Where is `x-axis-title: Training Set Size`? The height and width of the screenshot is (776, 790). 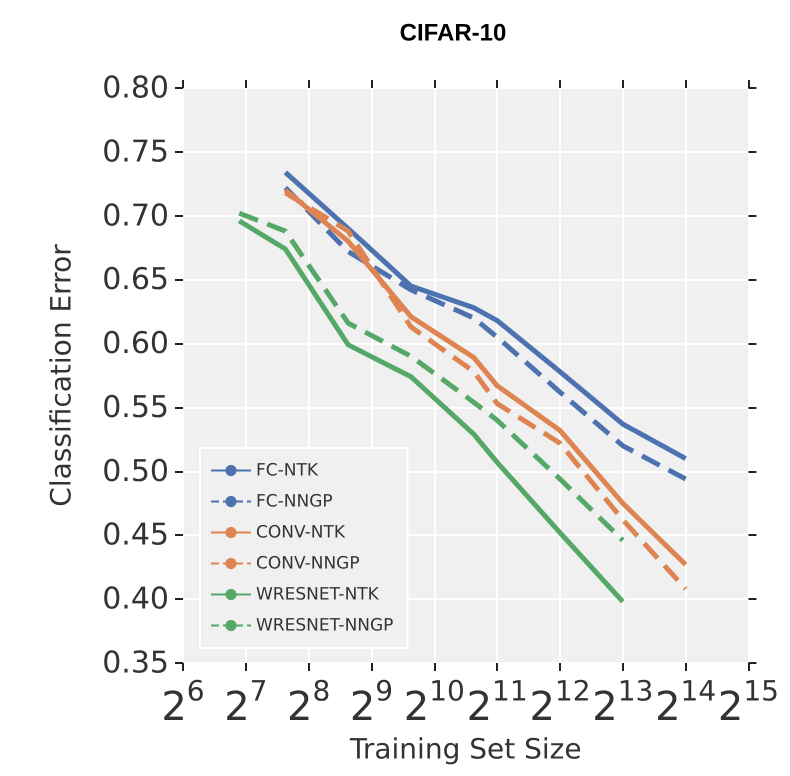
x-axis-title: Training Set Size is located at coordinates (465, 749).